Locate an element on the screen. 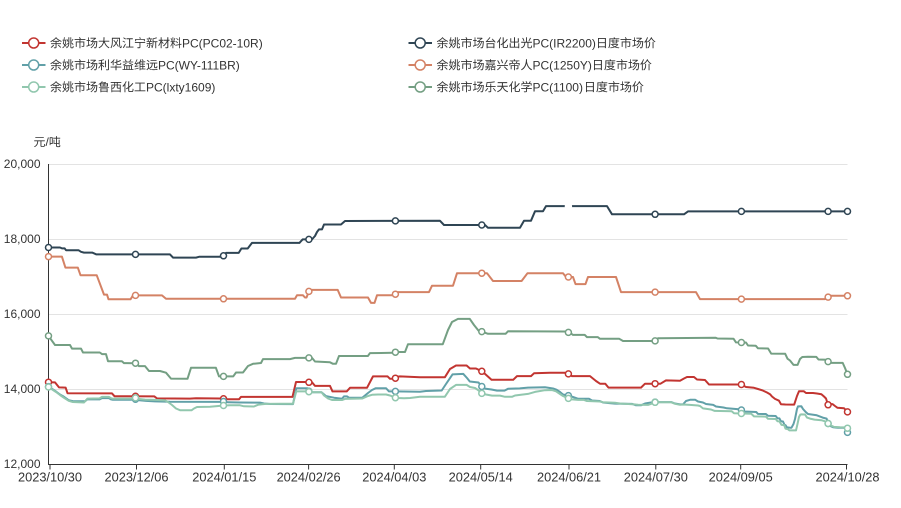  svg-text: PC(1250Y) is located at coordinates (562, 65).